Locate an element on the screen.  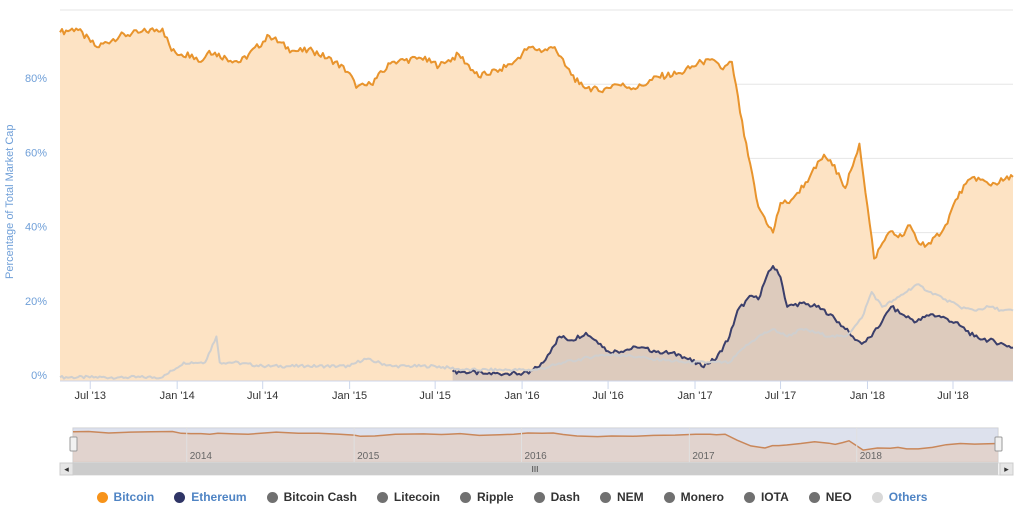
y-tick-label: 0% is located at coordinates (39, 376).